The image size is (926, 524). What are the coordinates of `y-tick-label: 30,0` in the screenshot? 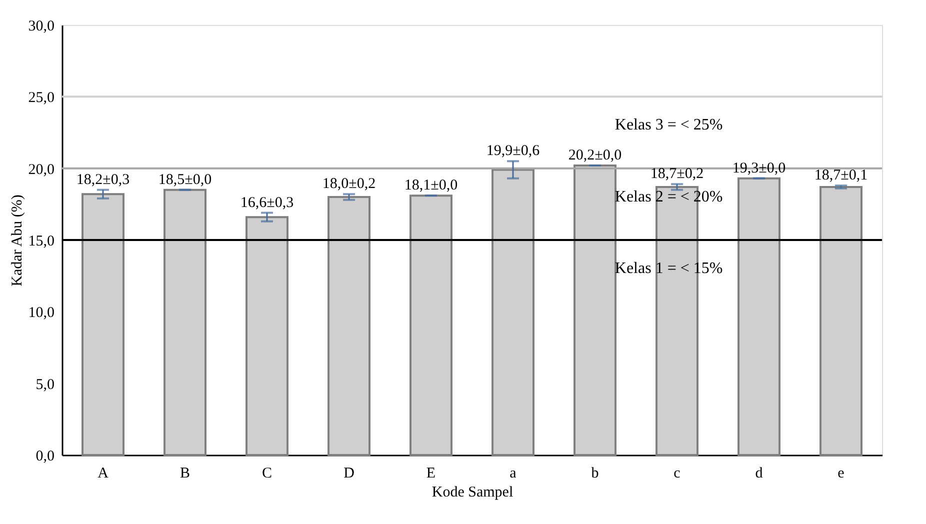 It's located at (41, 26).